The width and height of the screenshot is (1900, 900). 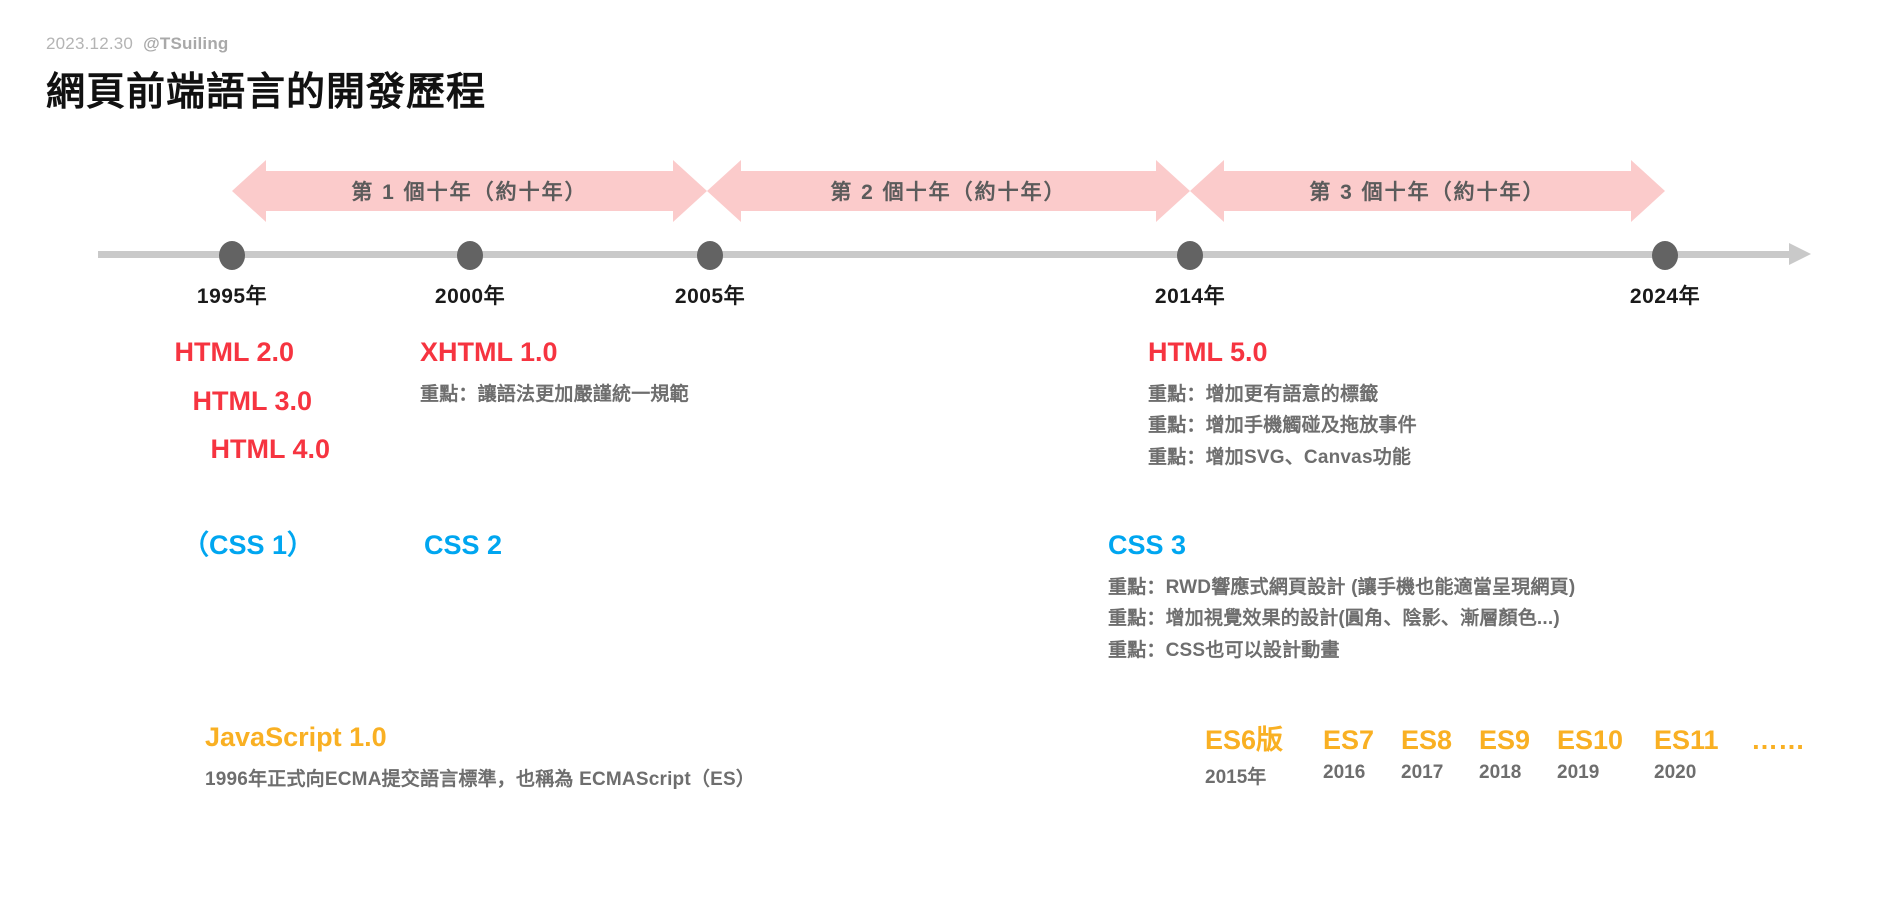 I want to click on decade-label-3: 第 3 個十年（約十年）, so click(x=1427, y=192).